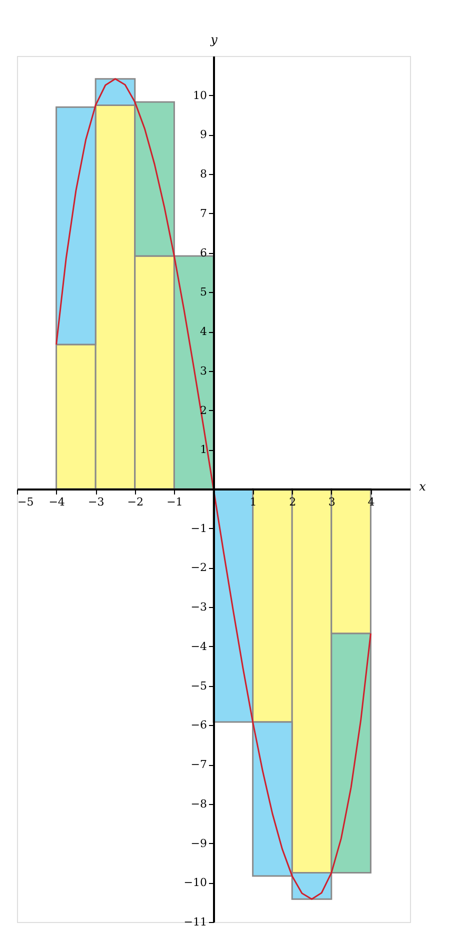 The image size is (466, 939). I want to click on y-tick-label: 1, so click(203, 449).